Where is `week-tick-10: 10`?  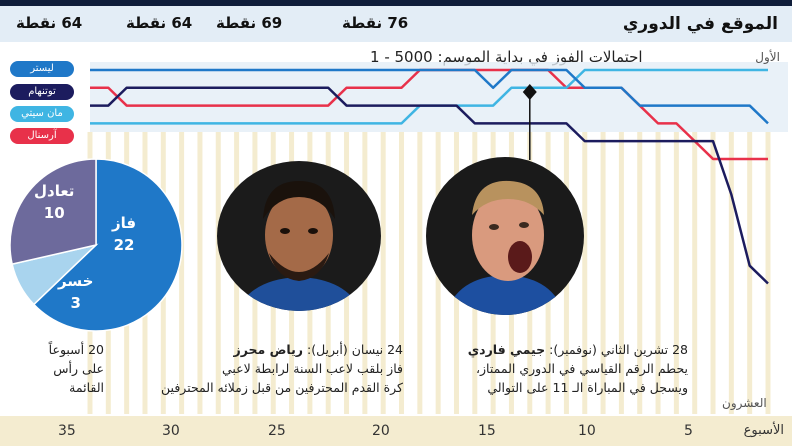 week-tick-10: 10 is located at coordinates (587, 431).